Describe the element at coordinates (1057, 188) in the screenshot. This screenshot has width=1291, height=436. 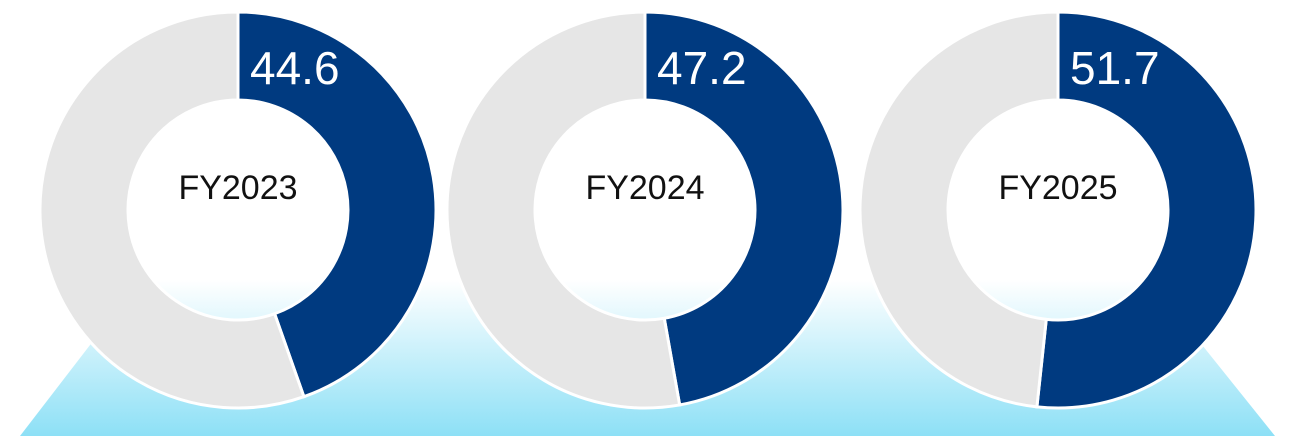
I see `donut-title: FY2025` at that location.